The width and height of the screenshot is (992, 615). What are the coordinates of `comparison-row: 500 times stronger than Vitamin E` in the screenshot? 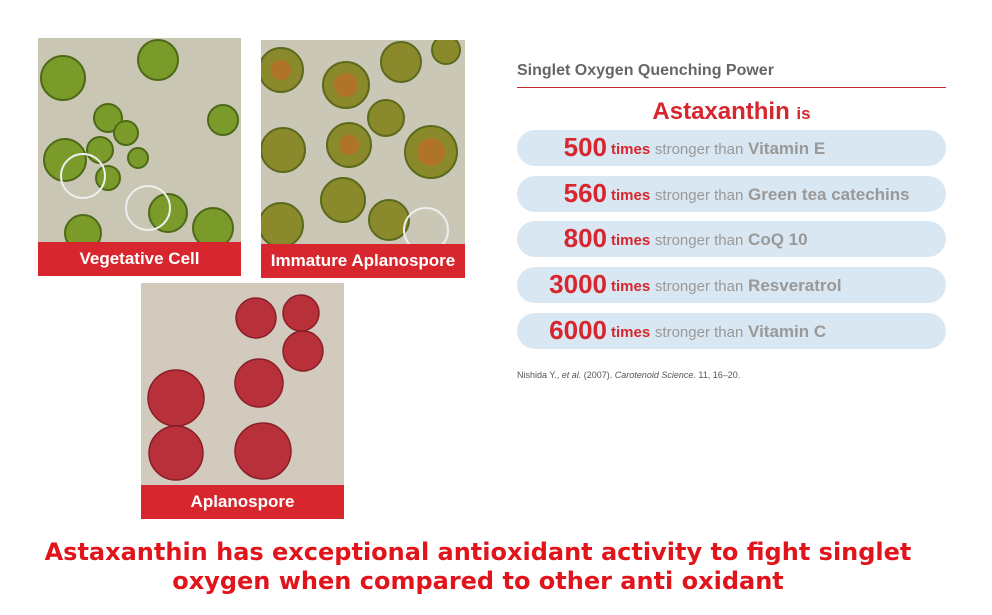 It's located at (731, 148).